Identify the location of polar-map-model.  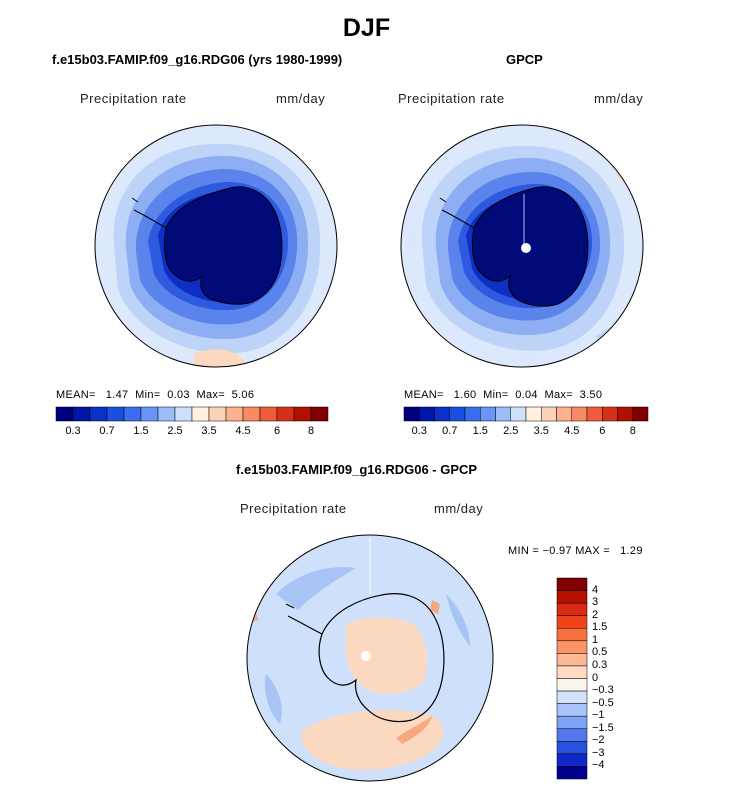
(216, 246).